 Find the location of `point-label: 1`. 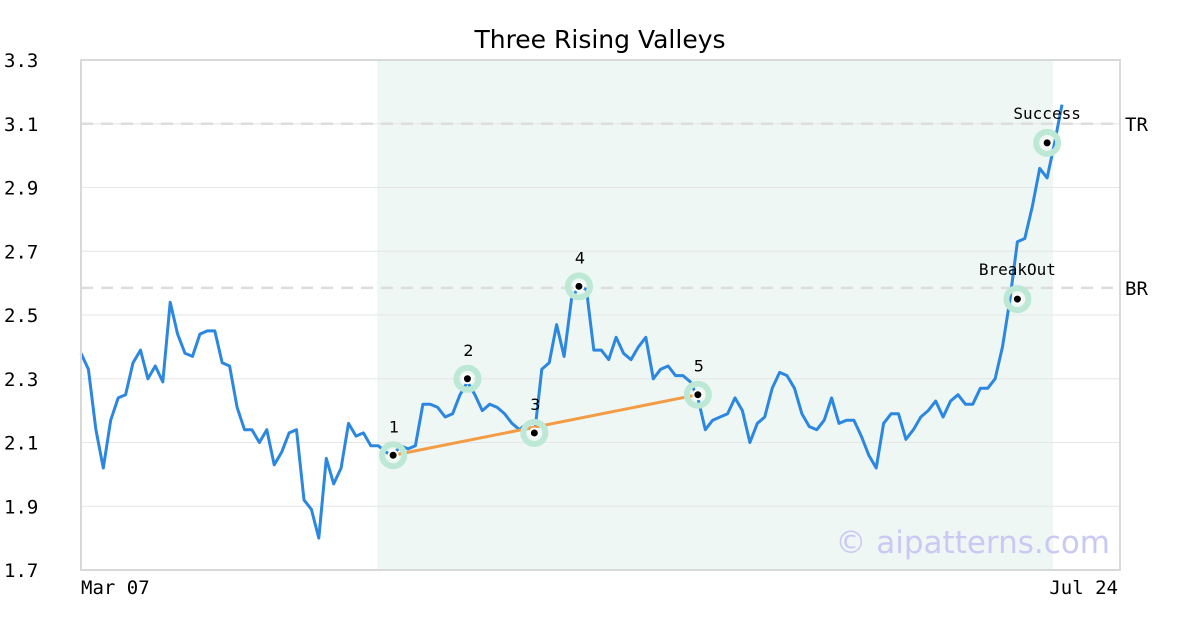

point-label: 1 is located at coordinates (394, 426).